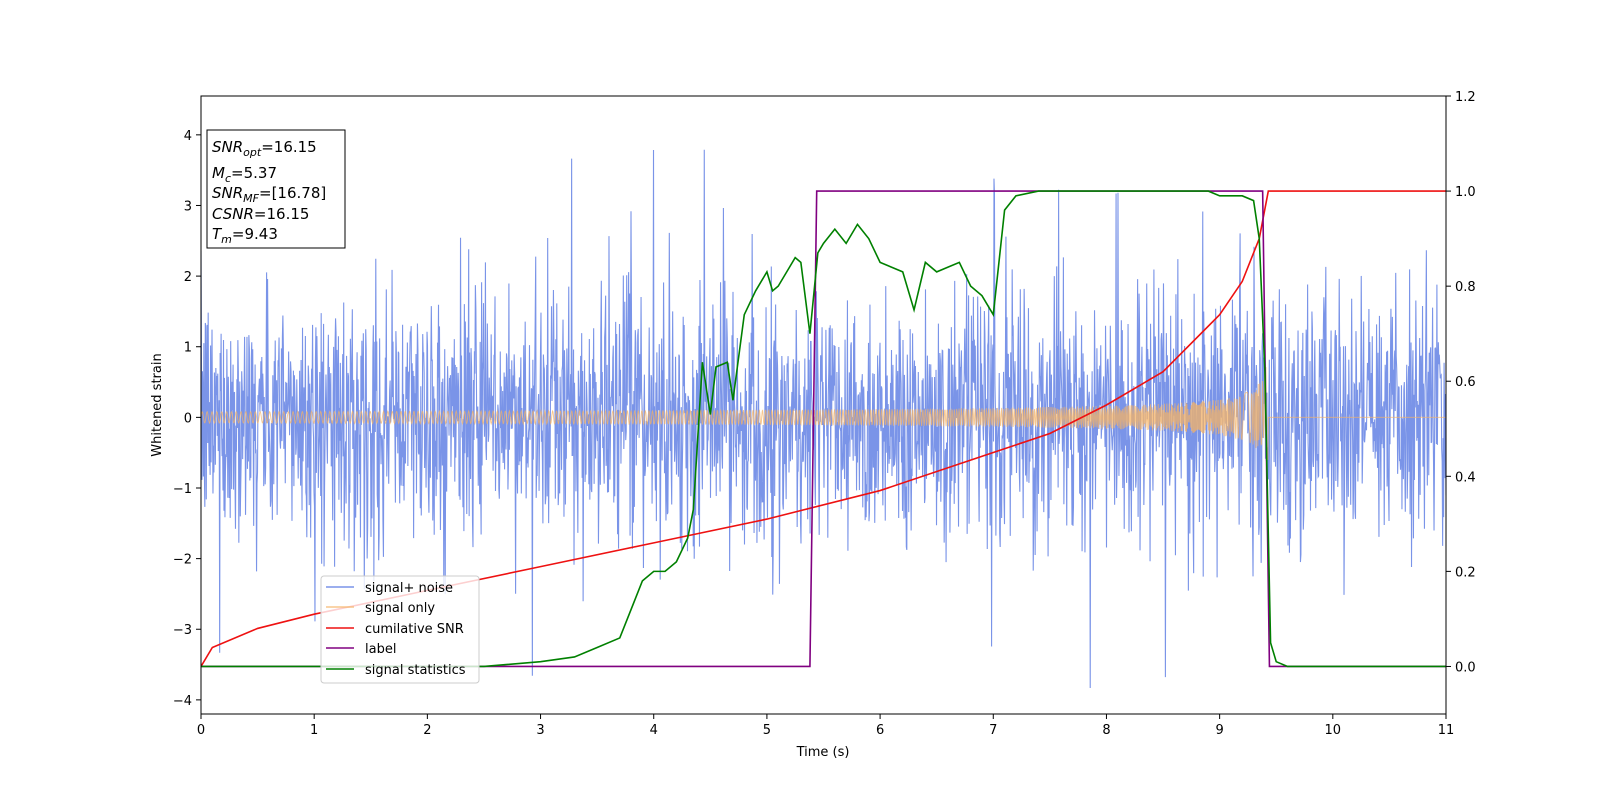 Image resolution: width=1600 pixels, height=800 pixels. Describe the element at coordinates (825, 726) in the screenshot. I see `x-axis: 0 1 2 3 4 5 6 7 8 9 10 11` at that location.